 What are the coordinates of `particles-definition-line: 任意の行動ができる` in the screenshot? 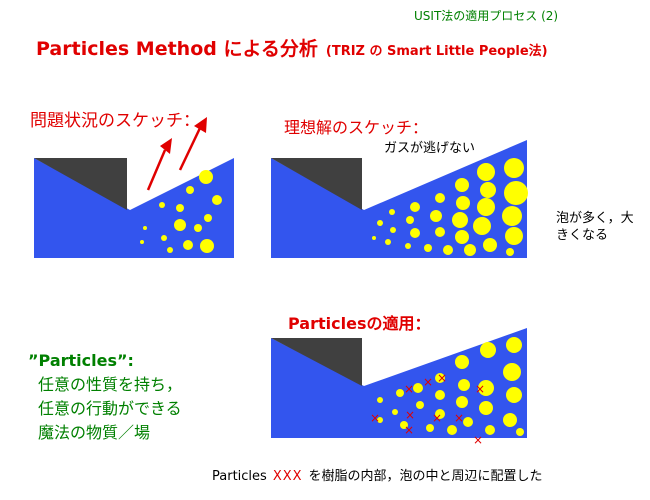 It's located at (110, 408).